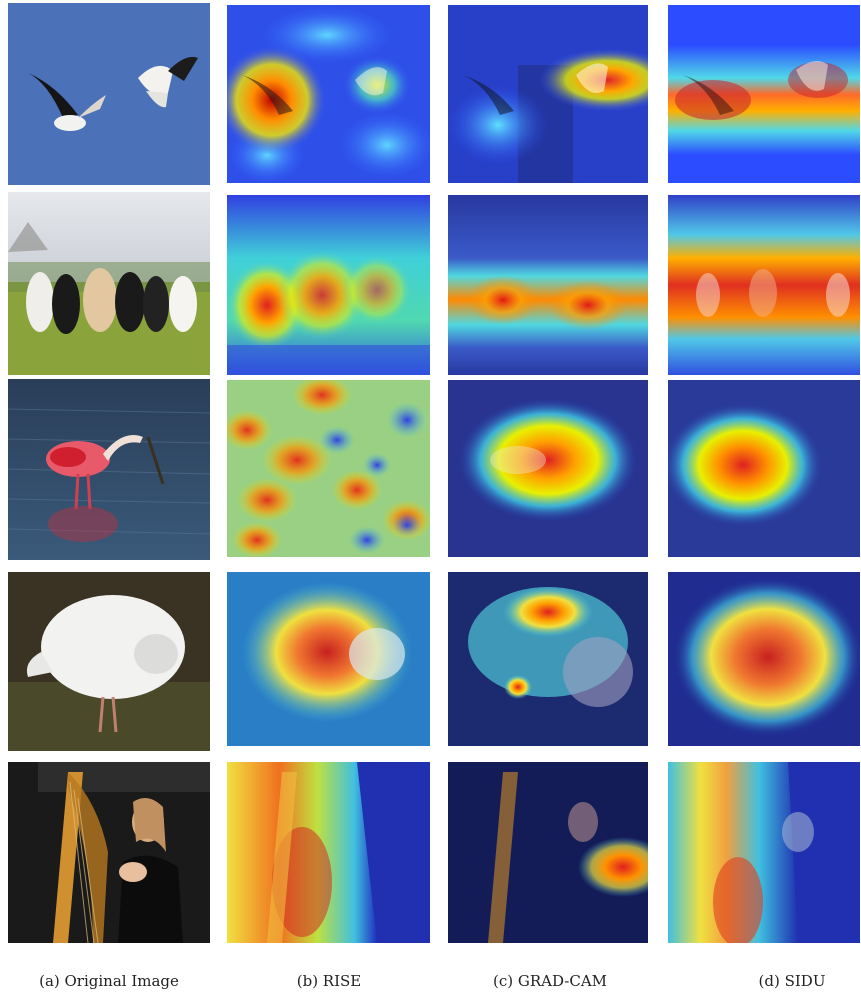 The height and width of the screenshot is (998, 861). Describe the element at coordinates (548, 468) in the screenshot. I see `heatmap-spoonbill-gradcam` at that location.